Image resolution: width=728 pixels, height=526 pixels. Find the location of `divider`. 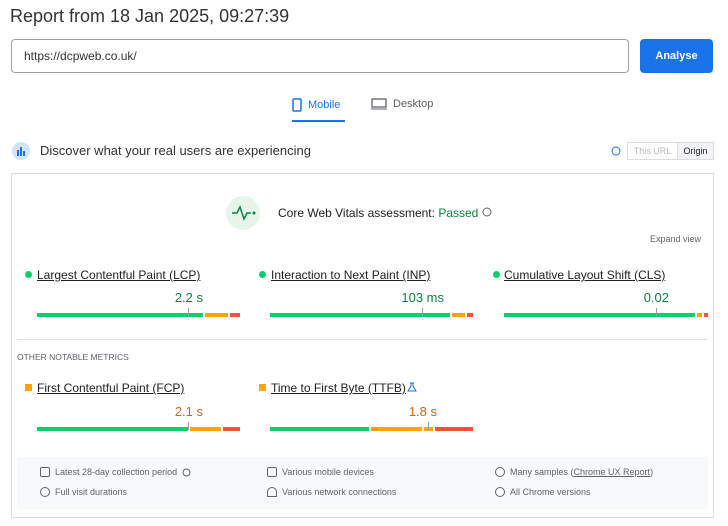

divider is located at coordinates (362, 339).